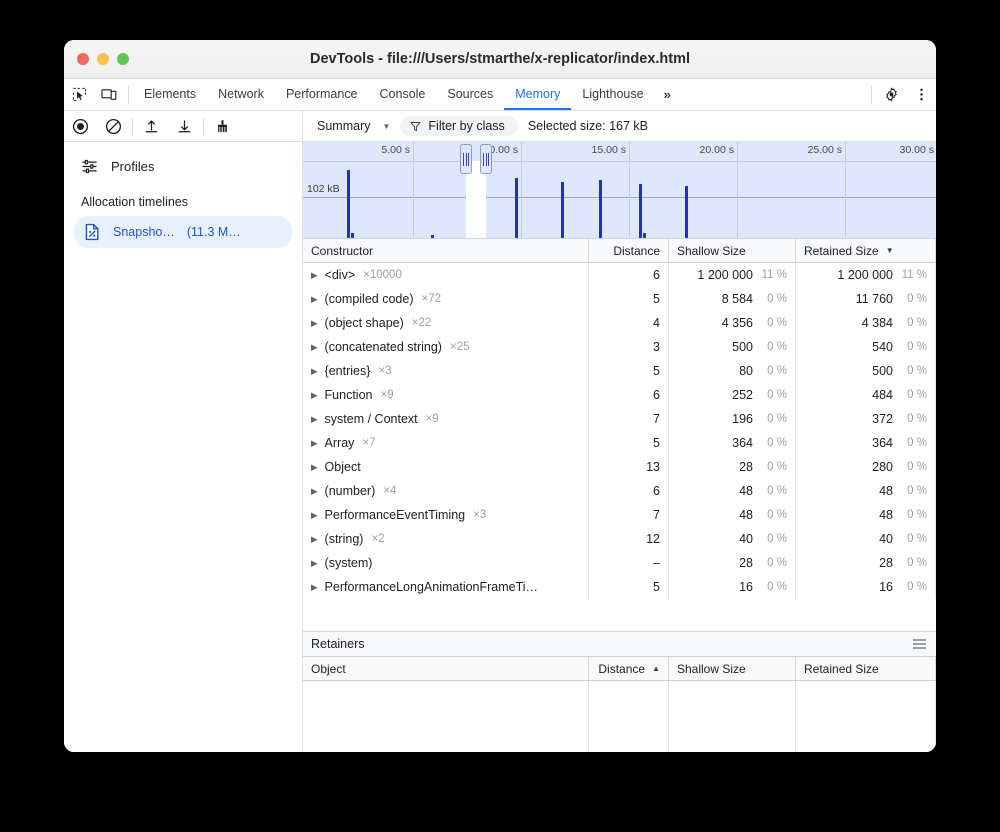 Image resolution: width=1000 pixels, height=832 pixels. I want to click on timeline-selection-handle-left, so click(466, 159).